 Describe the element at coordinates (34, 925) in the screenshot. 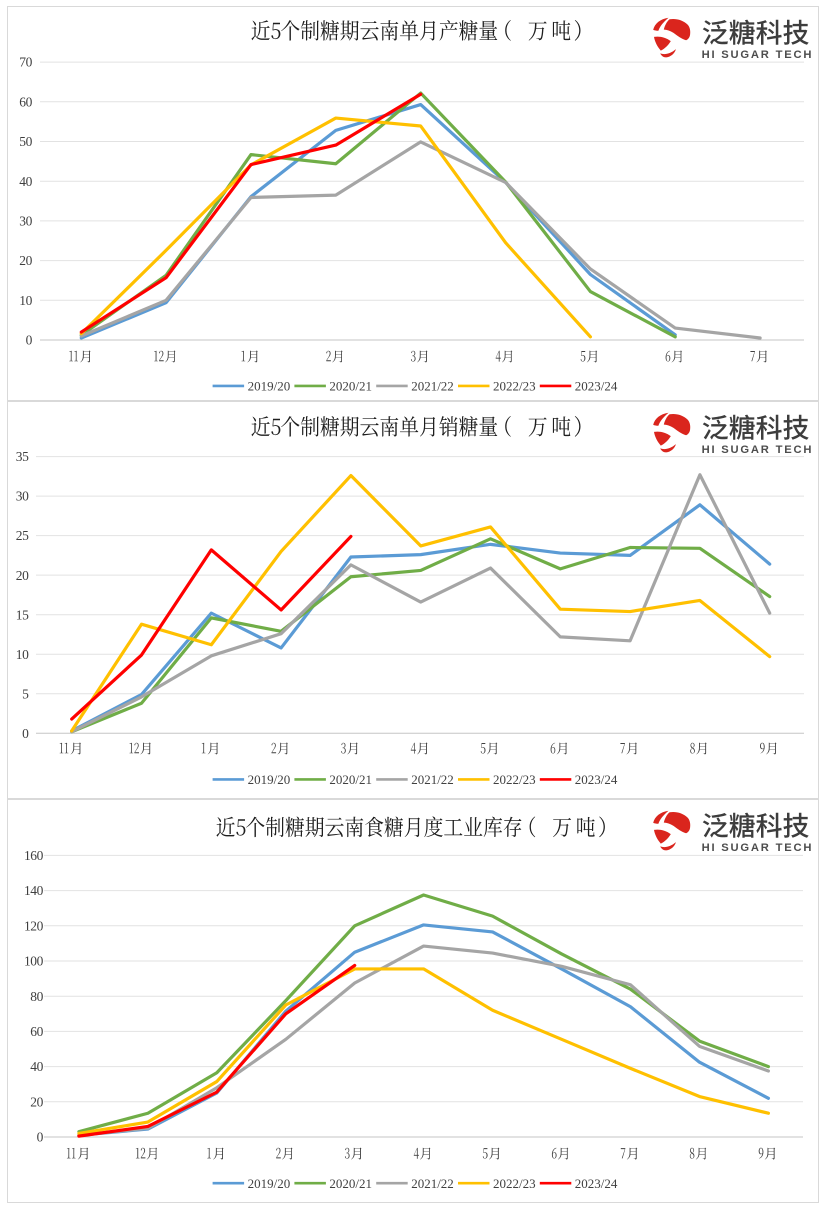

I see `svg-text: 120` at that location.